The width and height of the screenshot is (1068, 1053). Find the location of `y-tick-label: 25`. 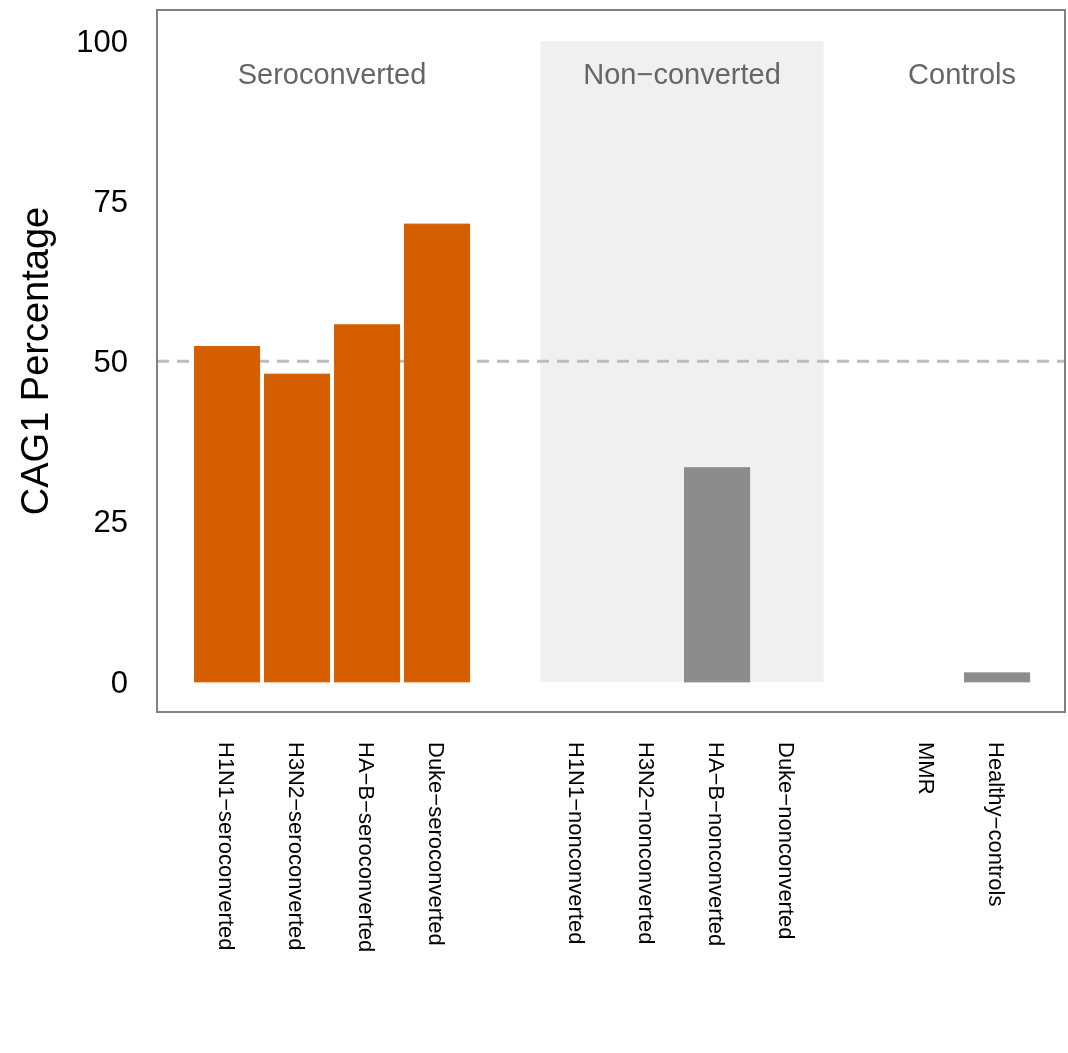

y-tick-label: 25 is located at coordinates (110, 522).